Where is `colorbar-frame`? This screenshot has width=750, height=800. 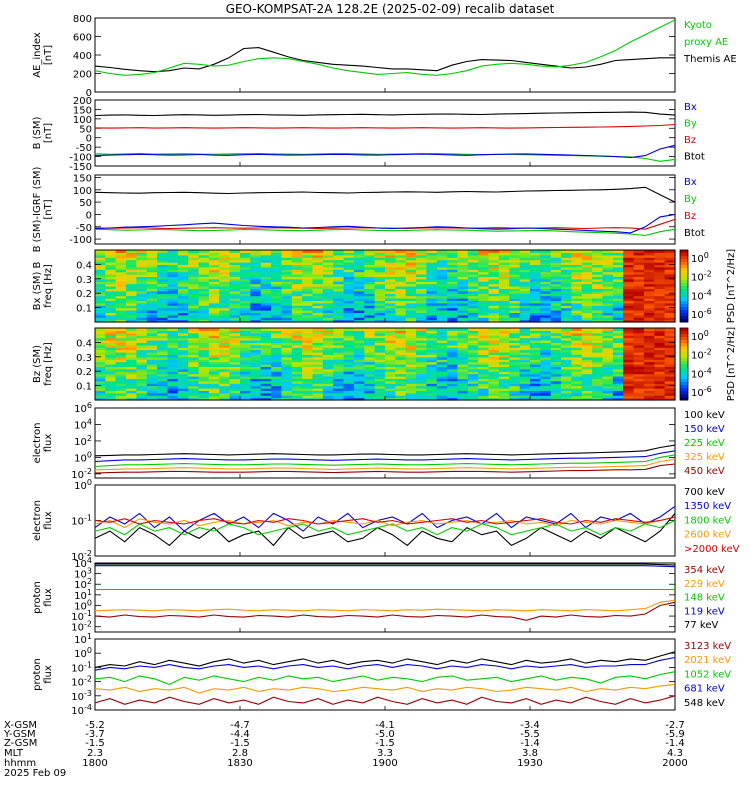
colorbar-frame is located at coordinates (684, 286).